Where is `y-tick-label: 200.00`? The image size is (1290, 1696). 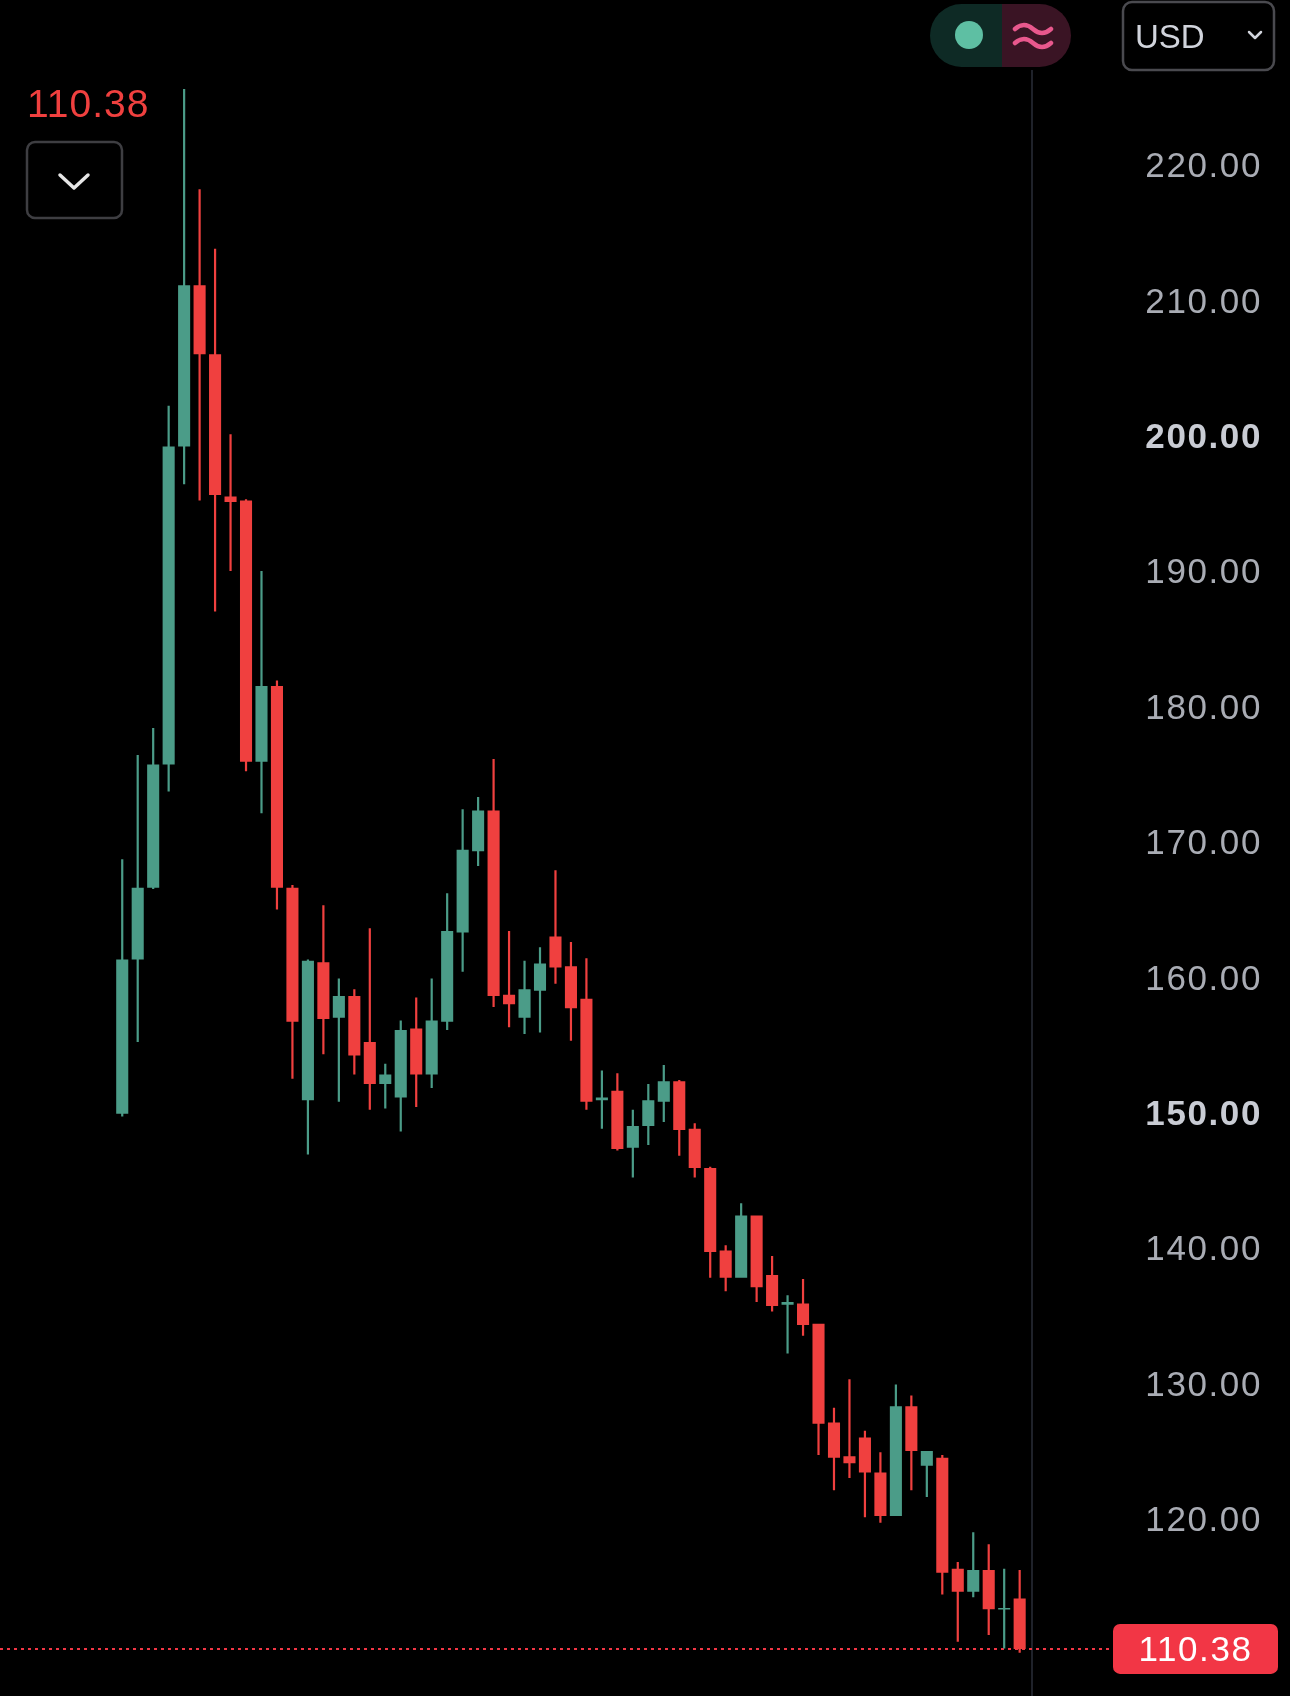 y-tick-label: 200.00 is located at coordinates (1203, 436).